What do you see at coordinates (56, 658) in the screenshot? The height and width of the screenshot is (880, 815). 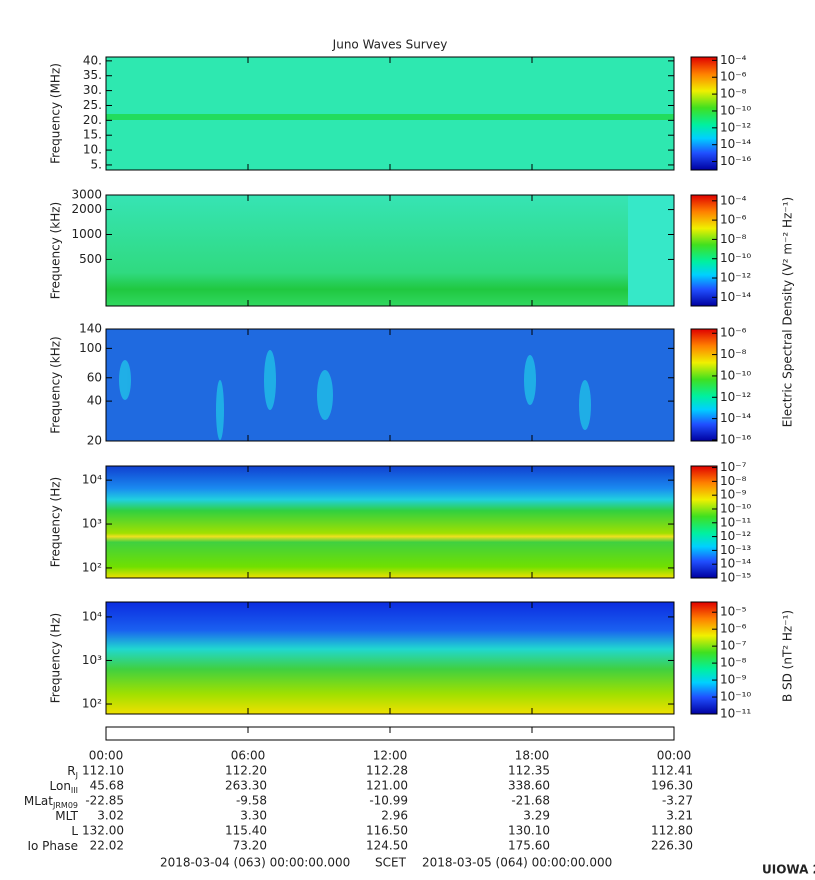 I see `y-axis-label: Frequency (Hz)` at bounding box center [56, 658].